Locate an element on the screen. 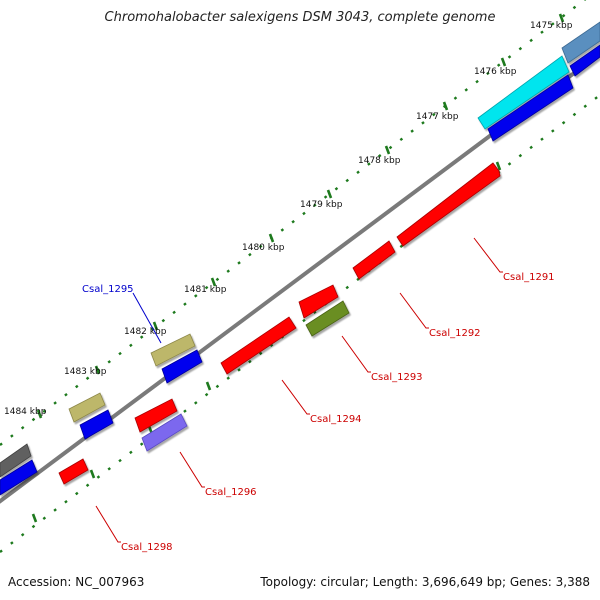  kbp-label: 1483 kbp is located at coordinates (85, 372).